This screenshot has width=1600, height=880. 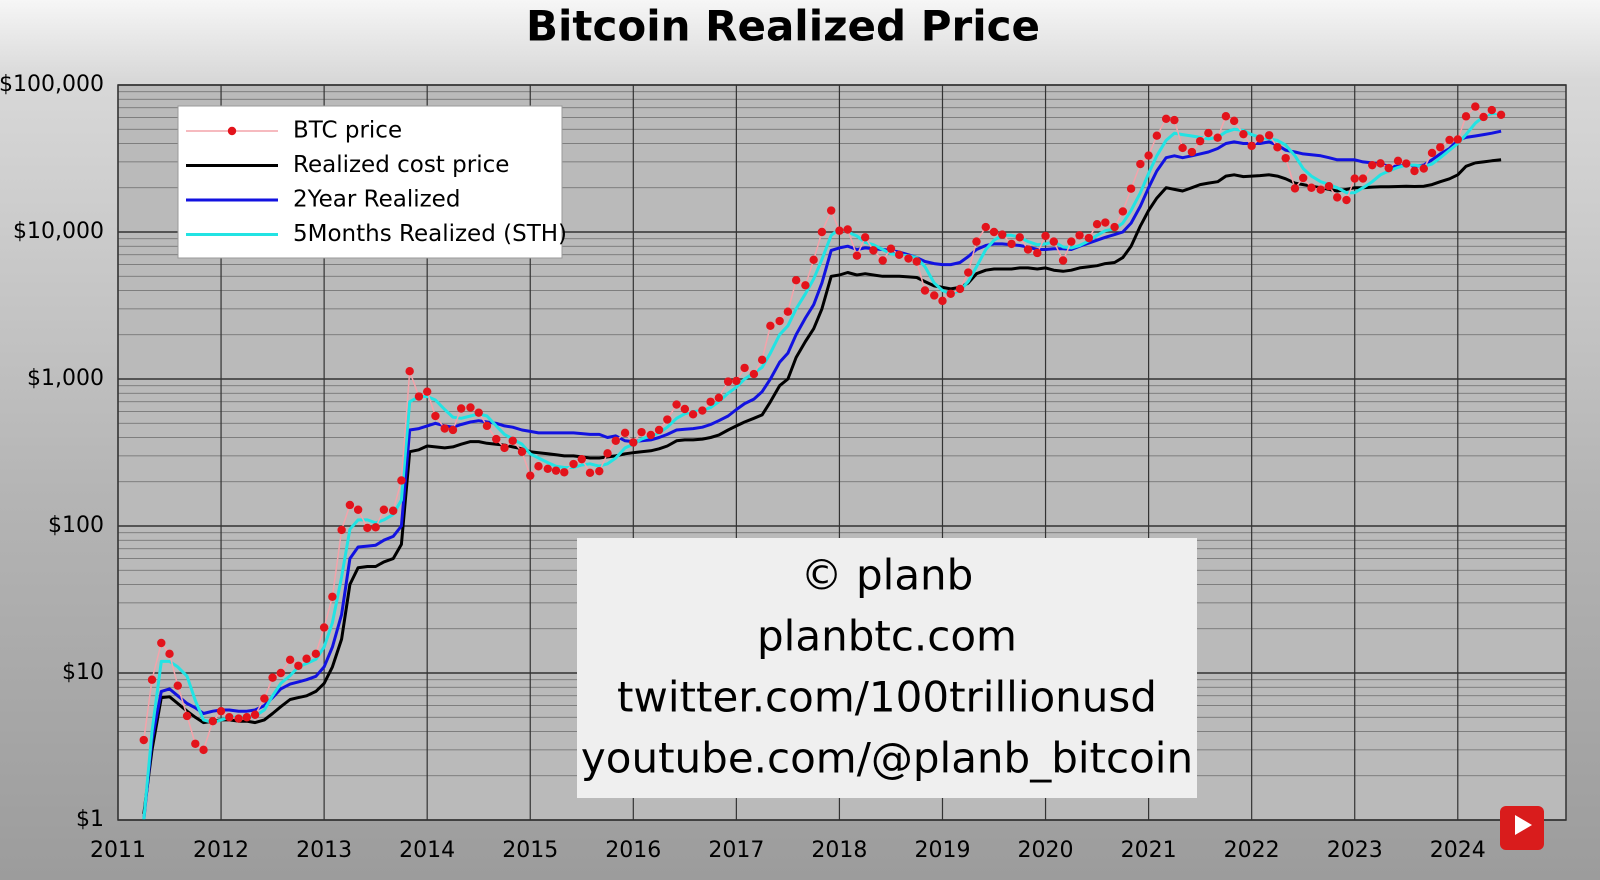 What do you see at coordinates (221, 850) in the screenshot?
I see `x-tick-label: 2012` at bounding box center [221, 850].